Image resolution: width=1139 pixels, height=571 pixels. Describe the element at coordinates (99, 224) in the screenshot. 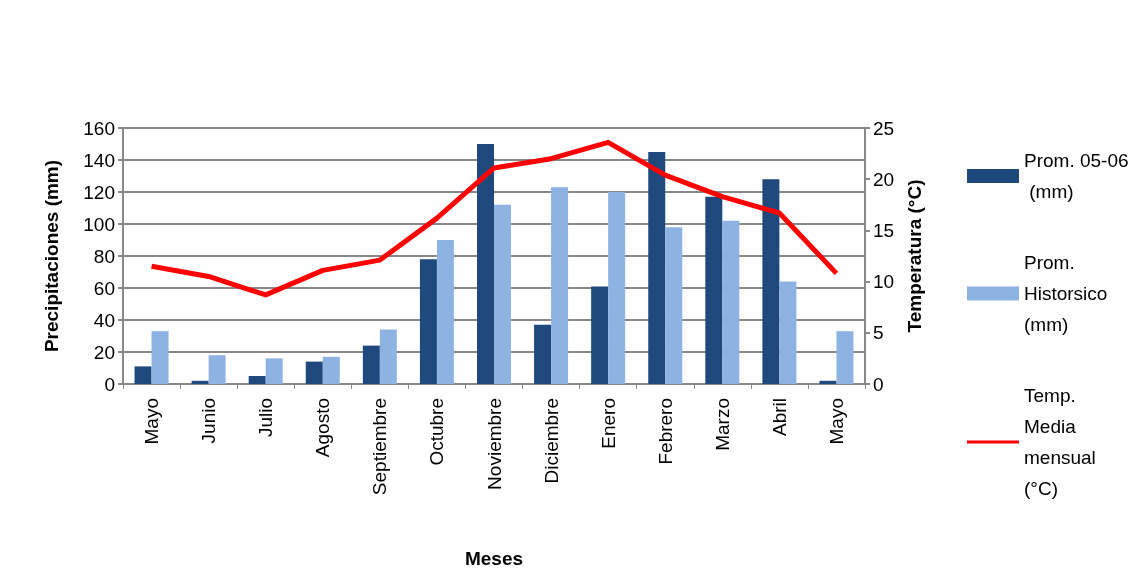

I see `y-tick-label: 100` at that location.